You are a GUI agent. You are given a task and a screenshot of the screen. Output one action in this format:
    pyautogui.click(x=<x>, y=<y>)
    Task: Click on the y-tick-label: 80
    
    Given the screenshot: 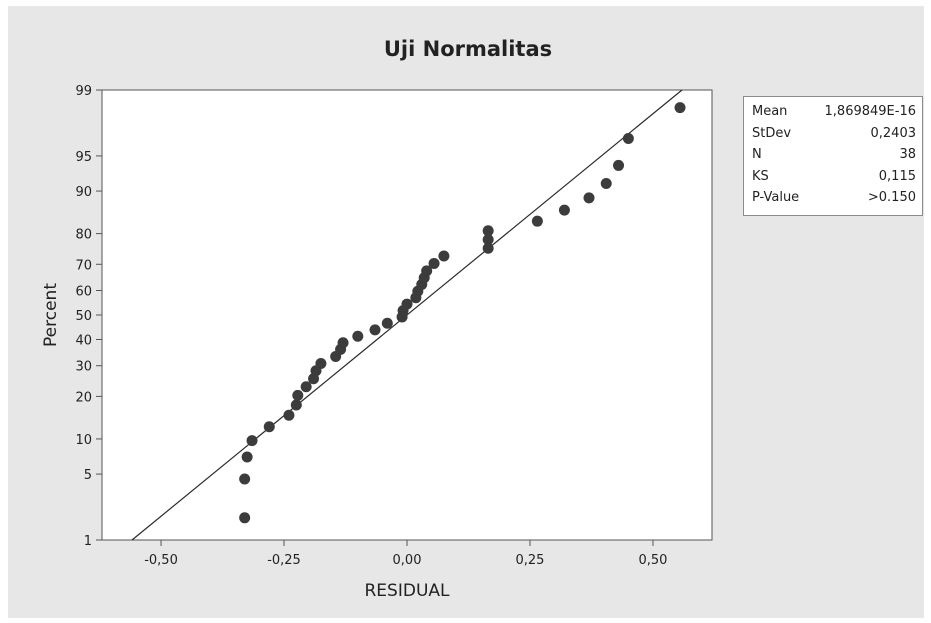 What is the action you would take?
    pyautogui.click(x=83, y=235)
    